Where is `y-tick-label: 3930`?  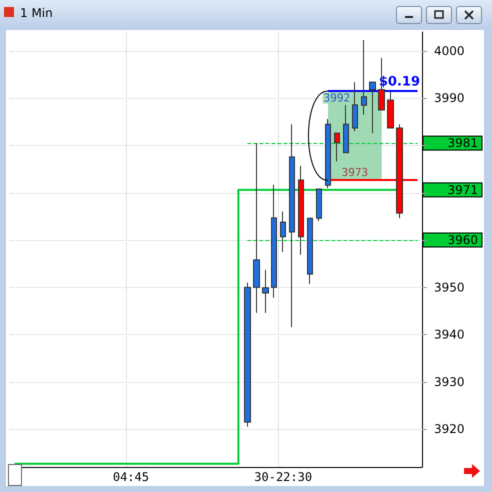 y-tick-label: 3930 is located at coordinates (449, 381).